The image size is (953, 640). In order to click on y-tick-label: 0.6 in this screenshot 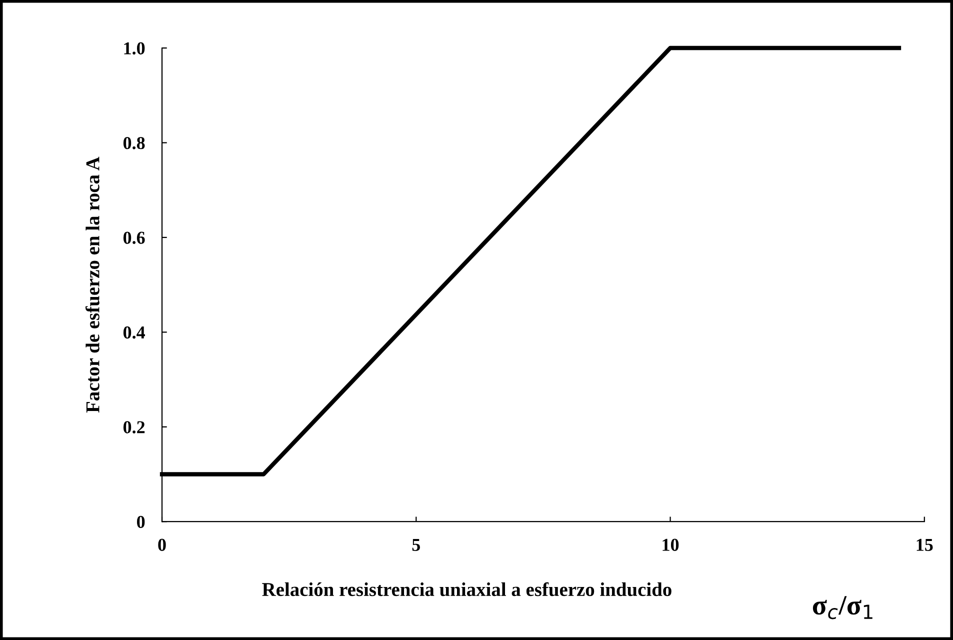, I will do `click(134, 238)`.